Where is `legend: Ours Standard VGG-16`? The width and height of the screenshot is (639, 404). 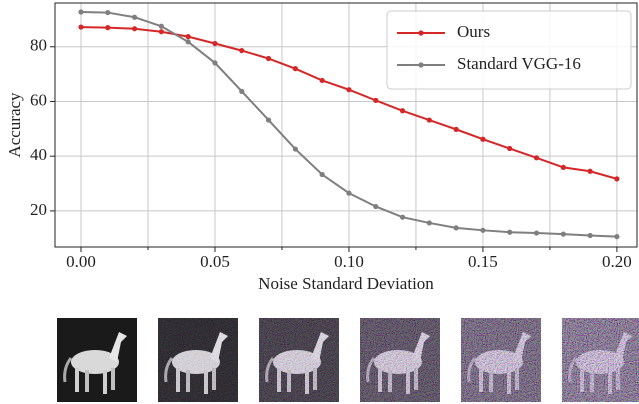
legend: Ours Standard VGG-16 is located at coordinates (509, 50).